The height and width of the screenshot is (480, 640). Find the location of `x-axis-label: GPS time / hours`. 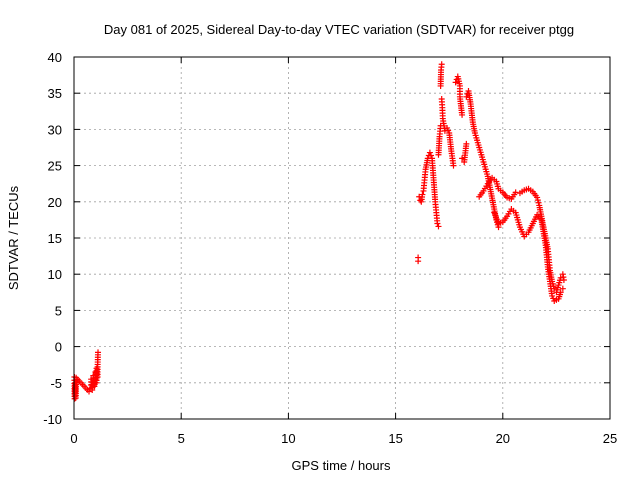

x-axis-label: GPS time / hours is located at coordinates (341, 465).